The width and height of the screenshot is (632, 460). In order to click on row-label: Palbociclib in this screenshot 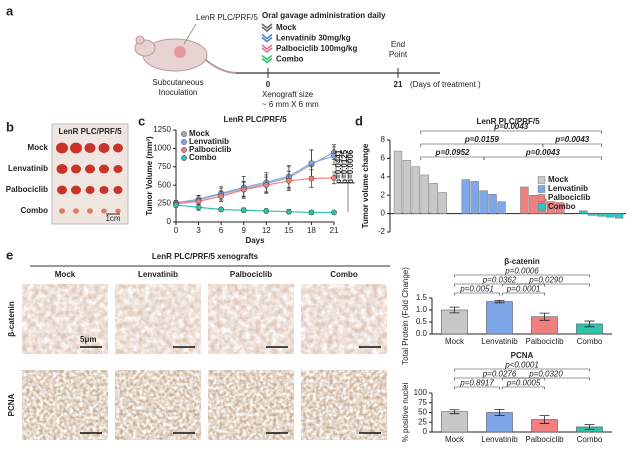, I will do `click(27, 189)`.